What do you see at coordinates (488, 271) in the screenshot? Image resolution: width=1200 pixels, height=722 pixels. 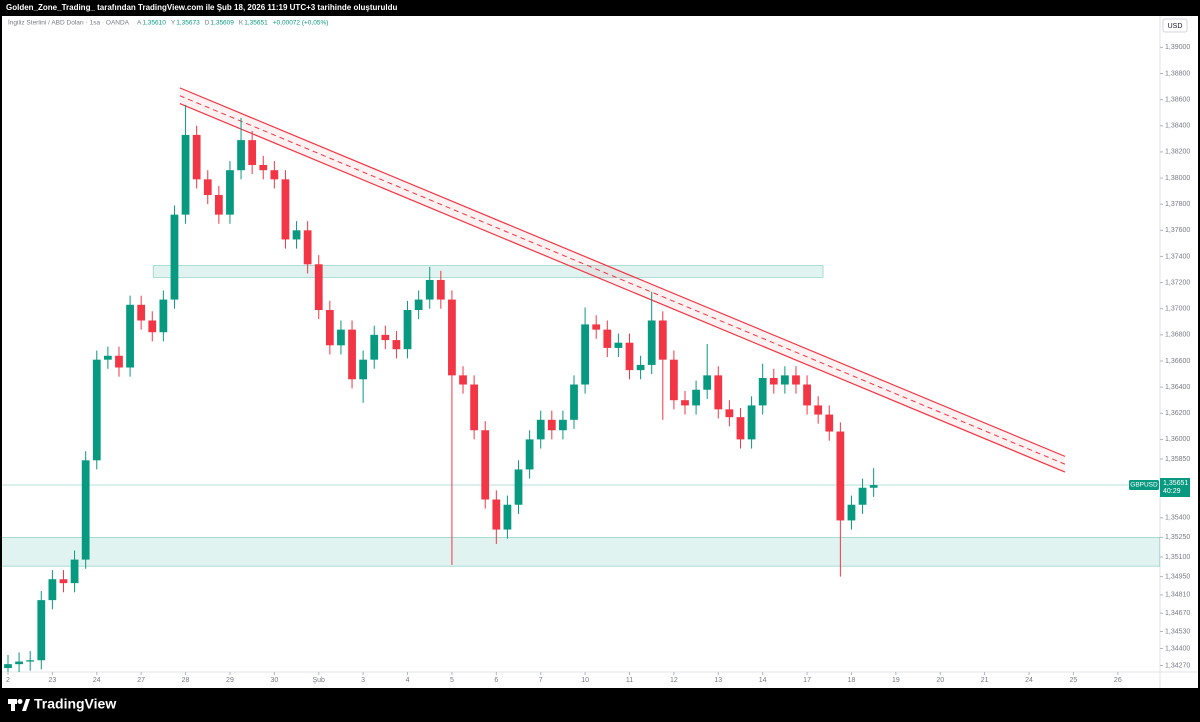 I see `zone` at bounding box center [488, 271].